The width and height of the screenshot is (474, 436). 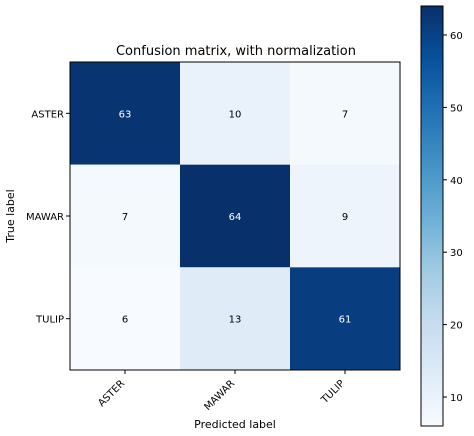 What do you see at coordinates (111, 393) in the screenshot?
I see `x-tick-label: ASTER` at bounding box center [111, 393].